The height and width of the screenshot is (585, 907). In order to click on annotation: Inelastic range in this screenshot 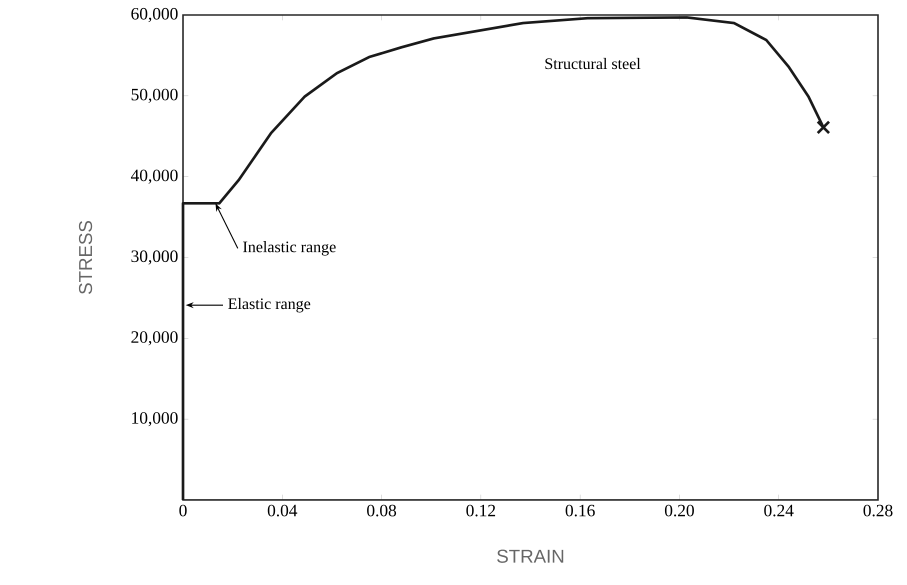, I will do `click(289, 248)`.